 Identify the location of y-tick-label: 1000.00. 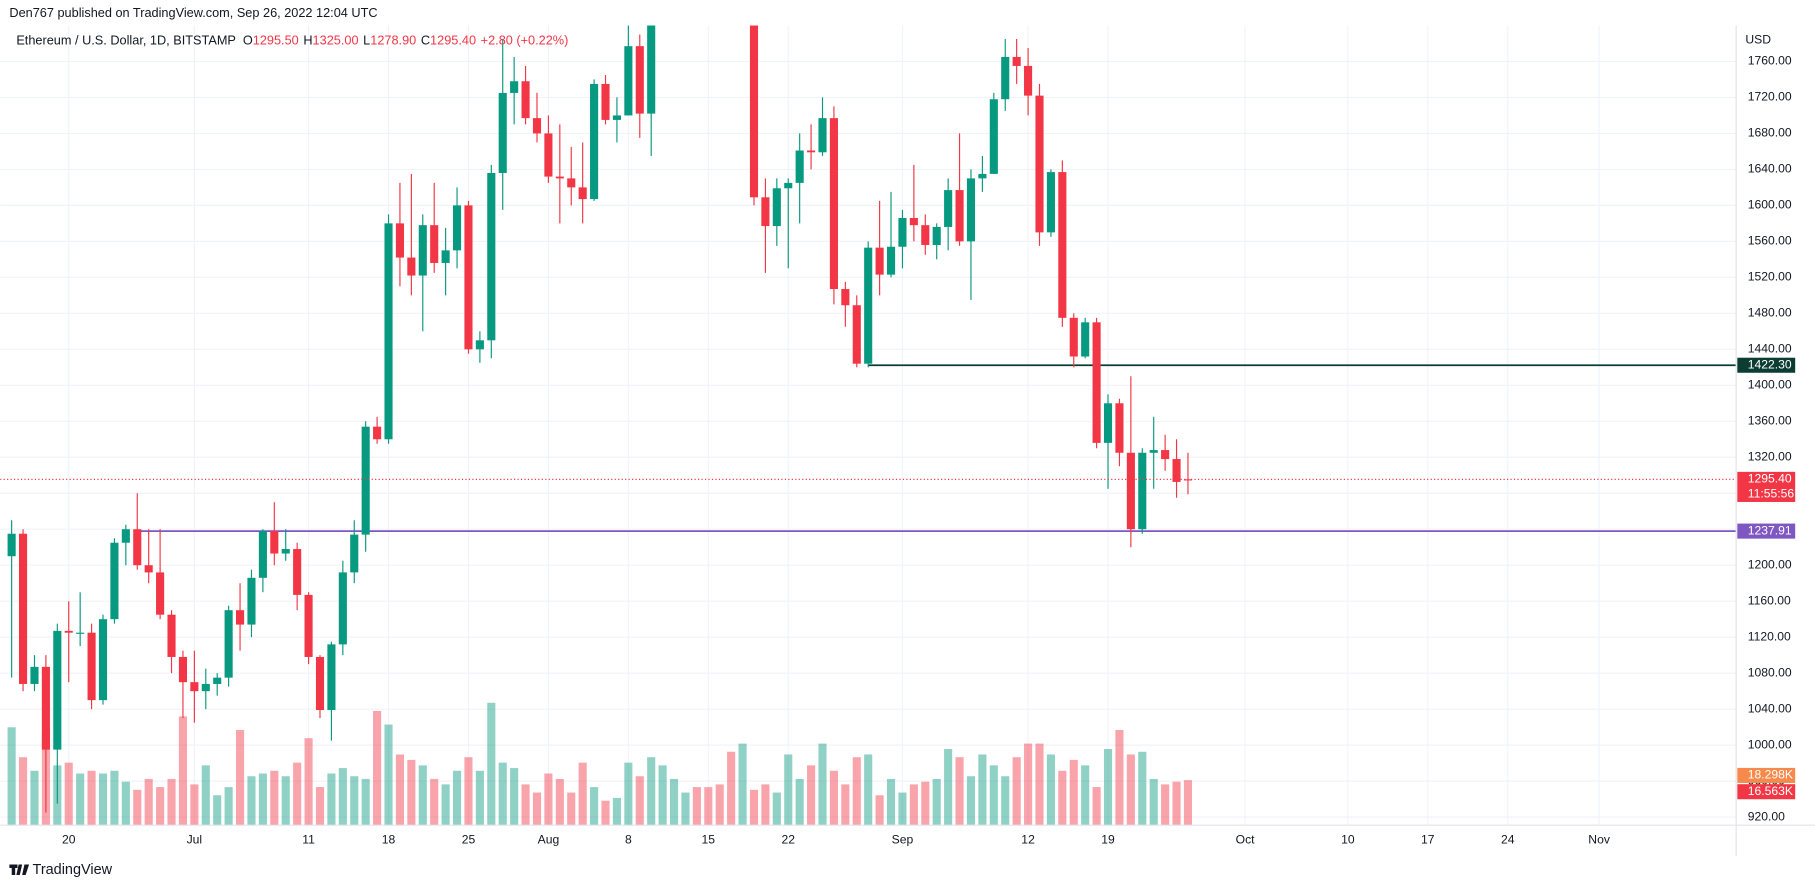
(1770, 744).